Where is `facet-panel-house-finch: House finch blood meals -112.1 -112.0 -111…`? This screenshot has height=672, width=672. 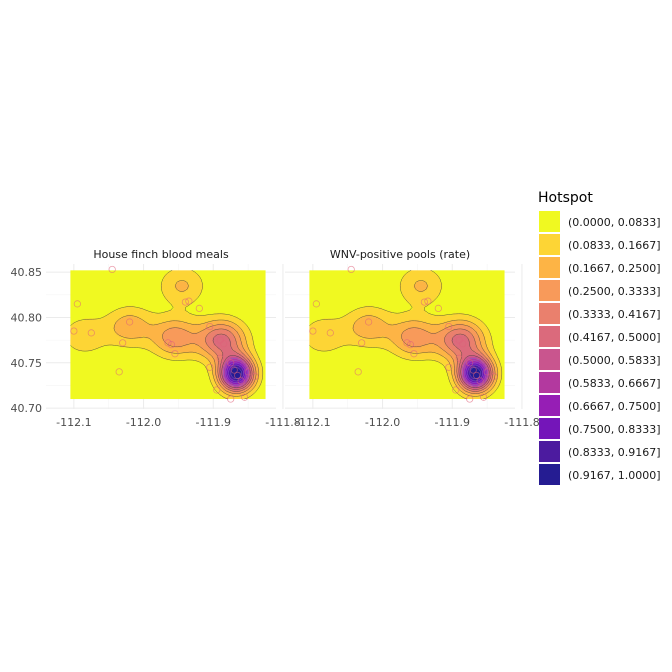
facet-panel-house-finch: House finch blood meals -112.1 -112.0 -111… is located at coordinates (156, 338).